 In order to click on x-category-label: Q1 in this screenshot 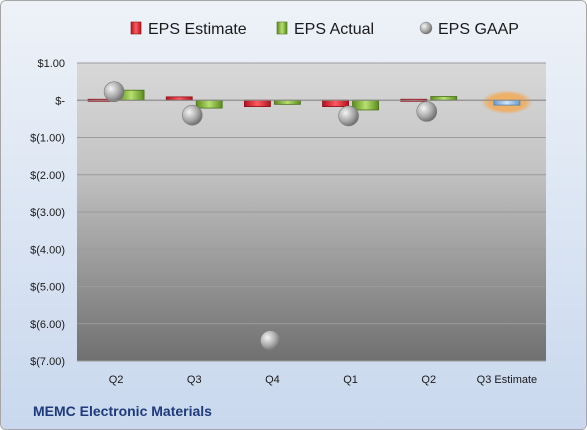, I will do `click(350, 380)`.